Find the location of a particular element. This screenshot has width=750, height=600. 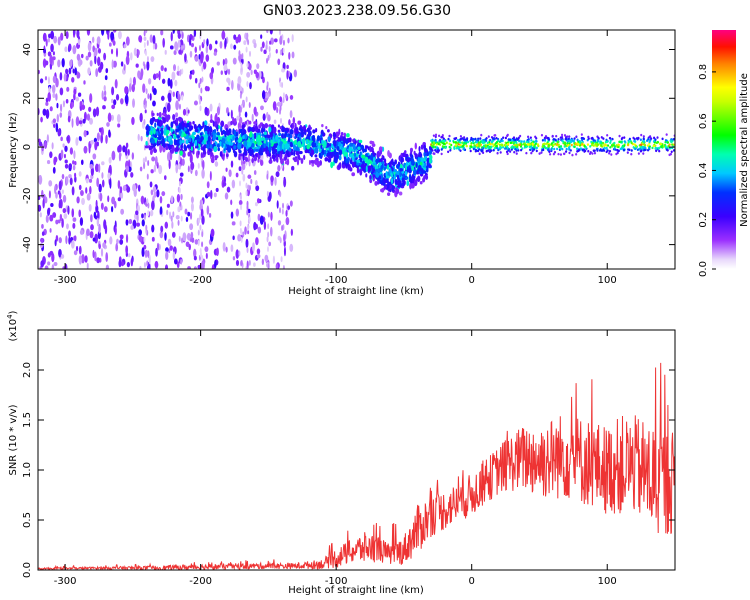

y-tick-label: 2.0 is located at coordinates (27, 370).